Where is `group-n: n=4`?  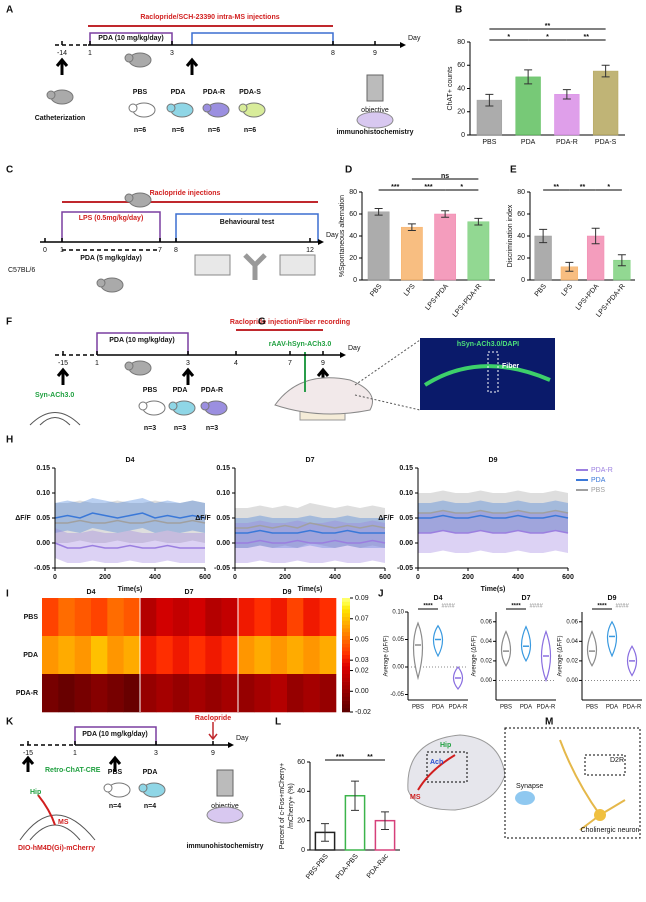 group-n: n=4 is located at coordinates (150, 806).